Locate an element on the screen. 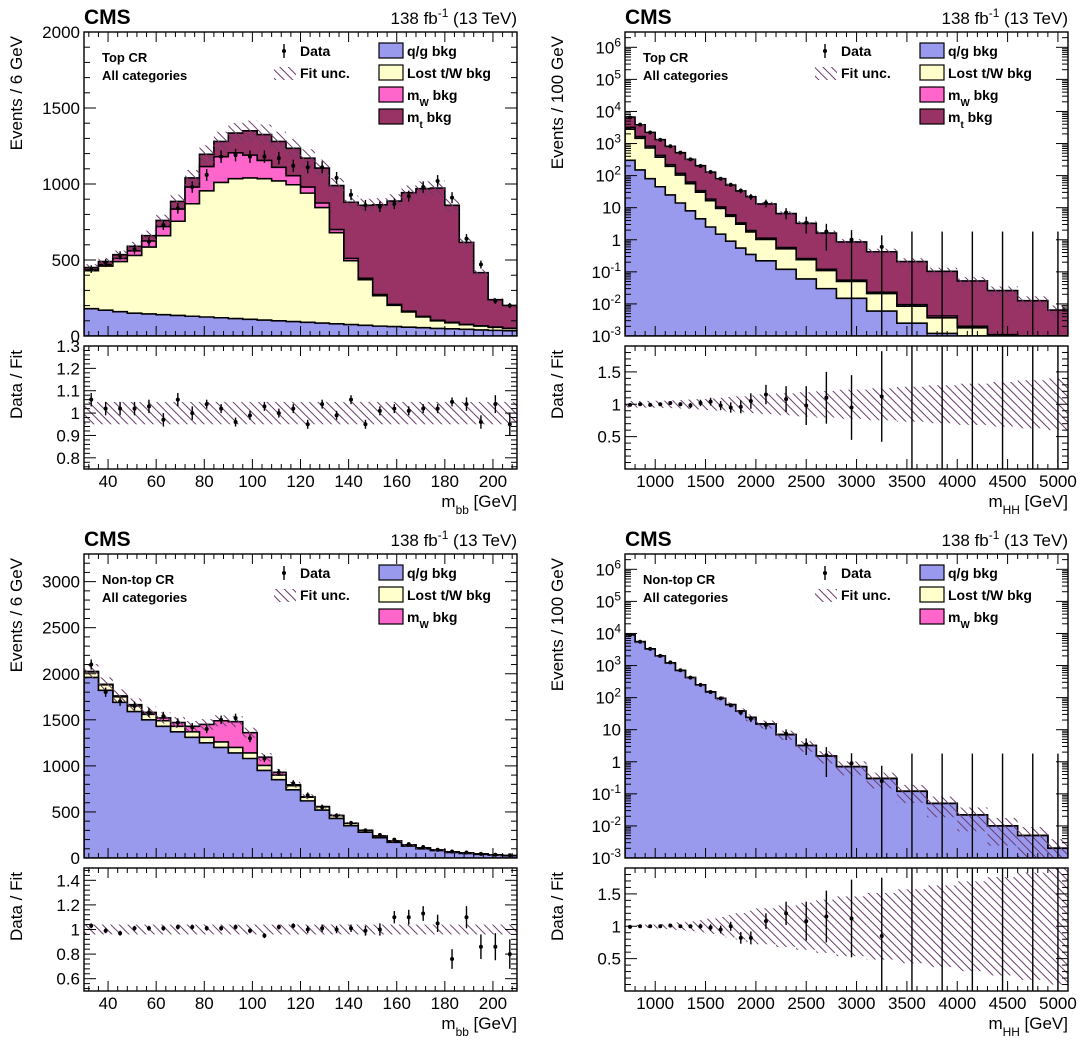  legend-data-dot is located at coordinates (825, 573).